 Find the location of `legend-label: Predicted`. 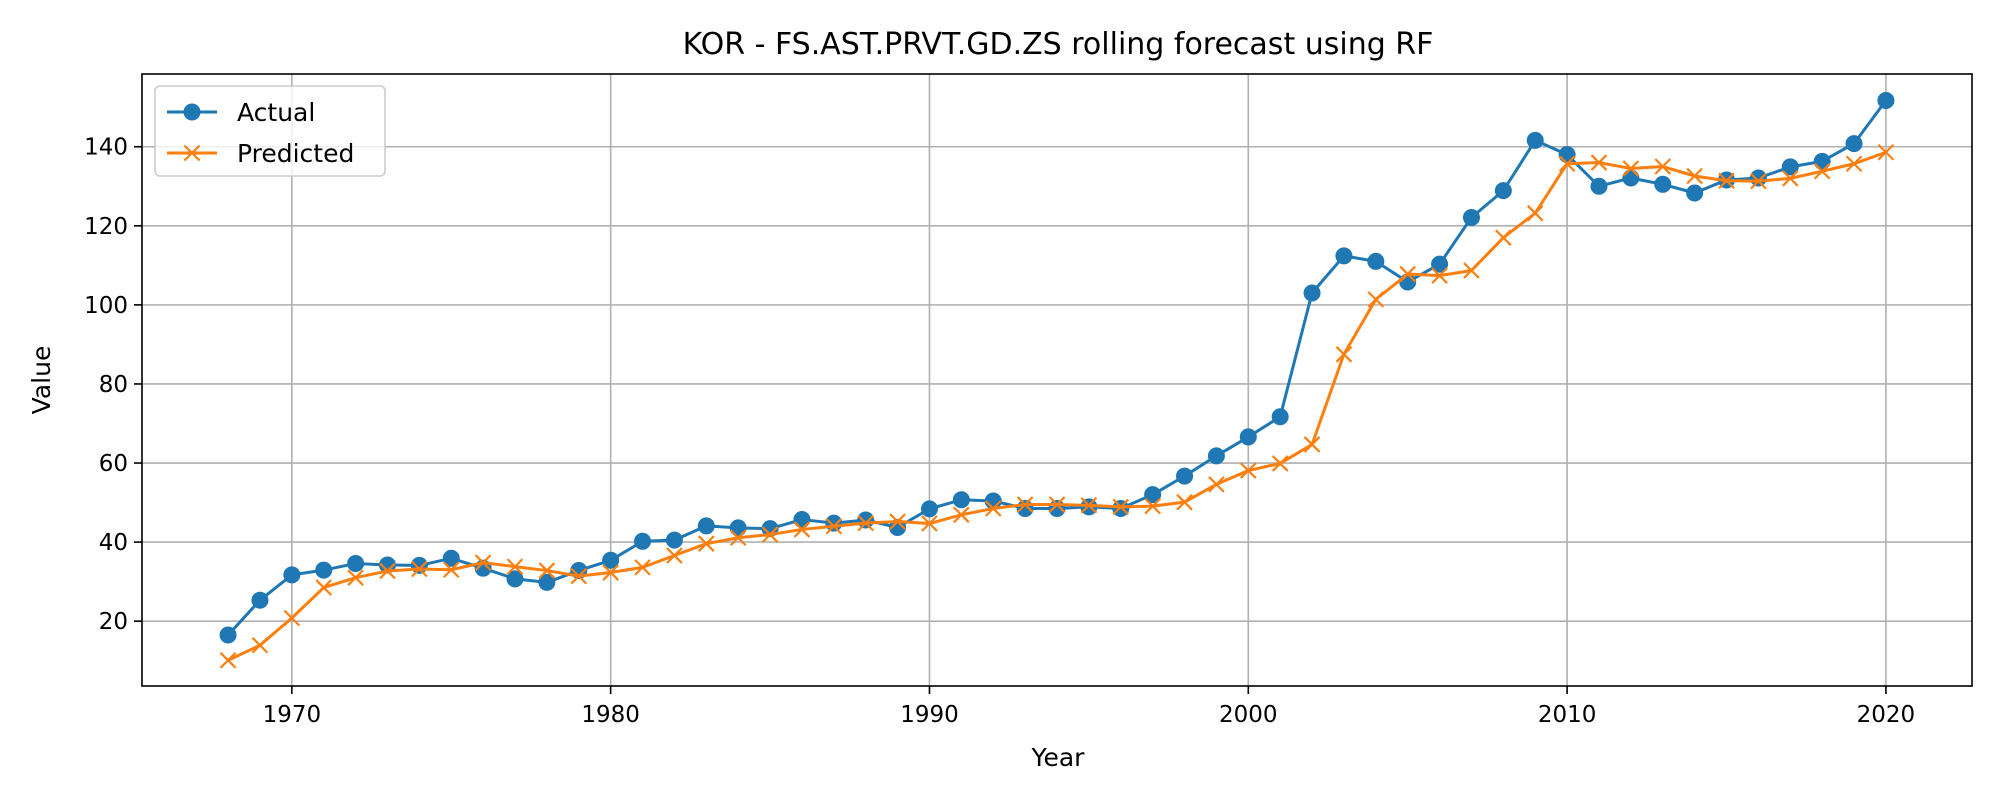

legend-label: Predicted is located at coordinates (295, 153).